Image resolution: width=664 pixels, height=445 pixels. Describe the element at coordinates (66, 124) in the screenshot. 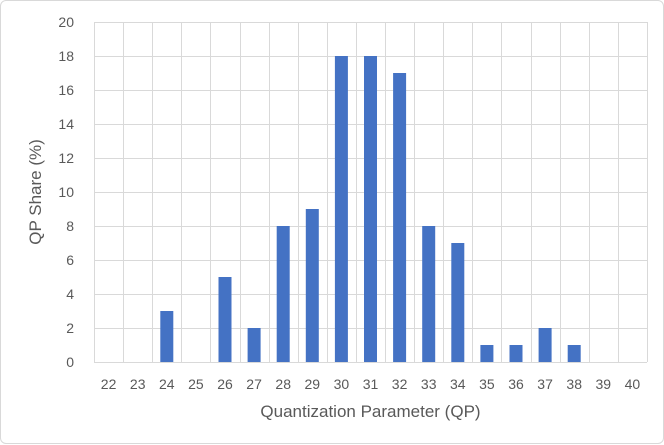

I see `y-tick-label: 14` at that location.